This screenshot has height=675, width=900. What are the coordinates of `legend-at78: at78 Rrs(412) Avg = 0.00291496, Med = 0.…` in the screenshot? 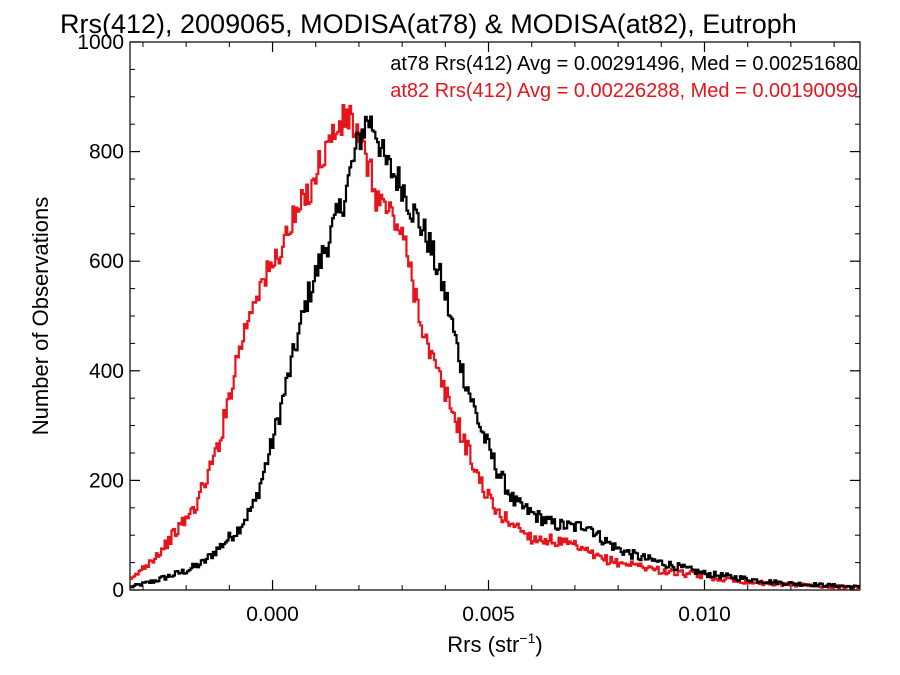 It's located at (624, 64).